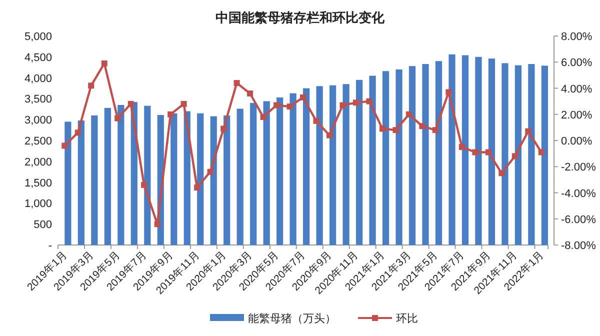  I want to click on y-tick-label: 1,500, so click(38, 183).